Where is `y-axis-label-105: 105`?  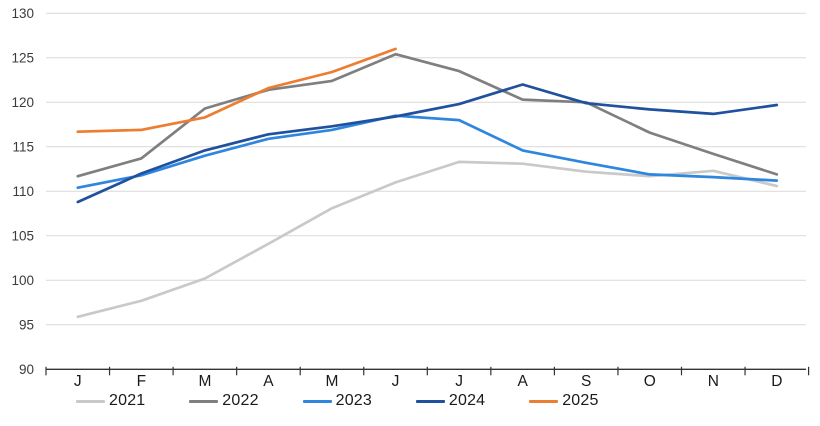 y-axis-label-105: 105 is located at coordinates (22, 235).